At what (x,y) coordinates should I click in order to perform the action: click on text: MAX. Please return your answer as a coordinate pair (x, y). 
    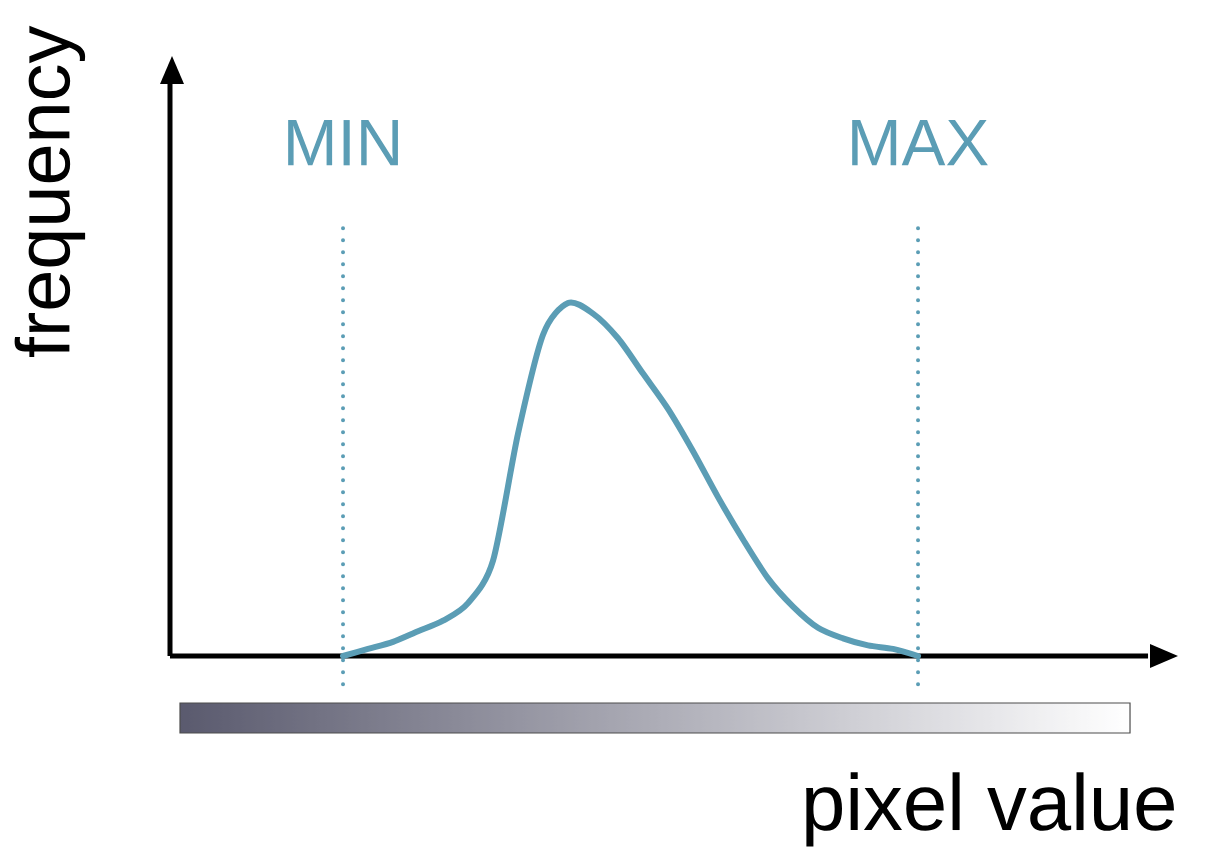
    Looking at the image, I should click on (920, 143).